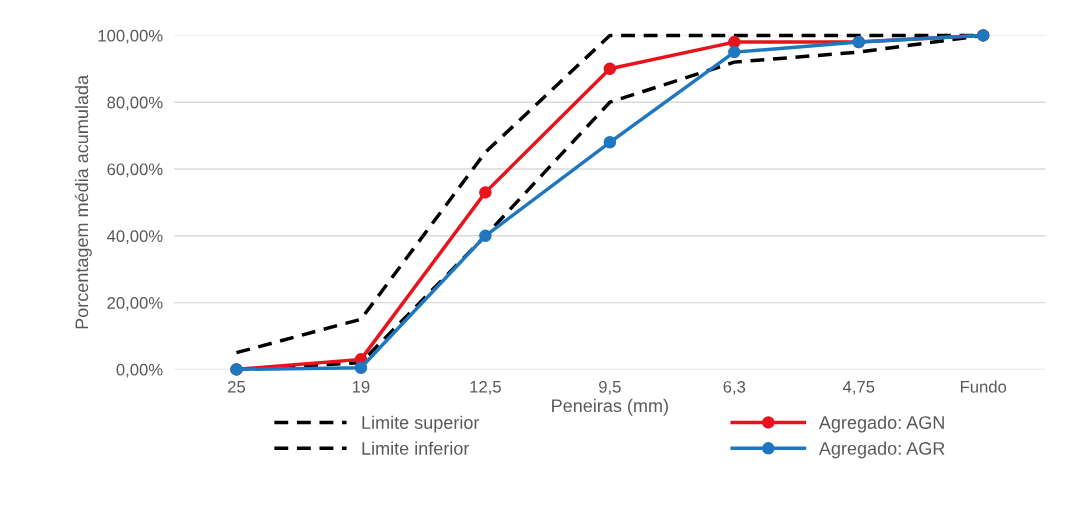  What do you see at coordinates (135, 103) in the screenshot?
I see `y-tick-label: 80,00%` at bounding box center [135, 103].